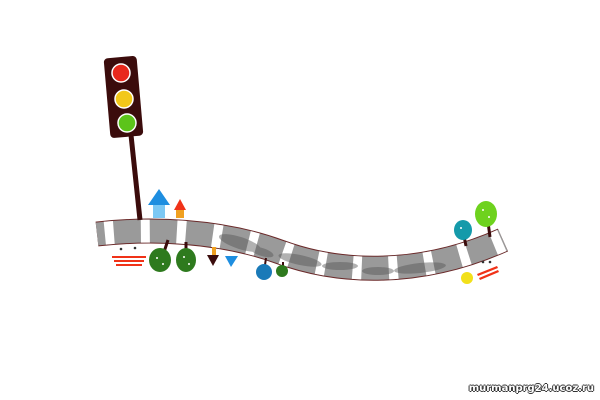  I want to click on traffic-light-pole, so click(135, 177).